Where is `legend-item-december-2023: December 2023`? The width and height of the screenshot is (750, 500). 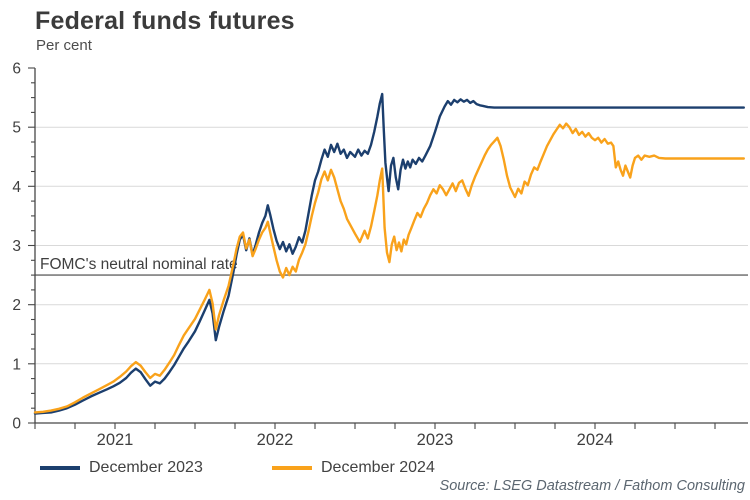 legend-item-december-2023: December 2023 is located at coordinates (121, 468).